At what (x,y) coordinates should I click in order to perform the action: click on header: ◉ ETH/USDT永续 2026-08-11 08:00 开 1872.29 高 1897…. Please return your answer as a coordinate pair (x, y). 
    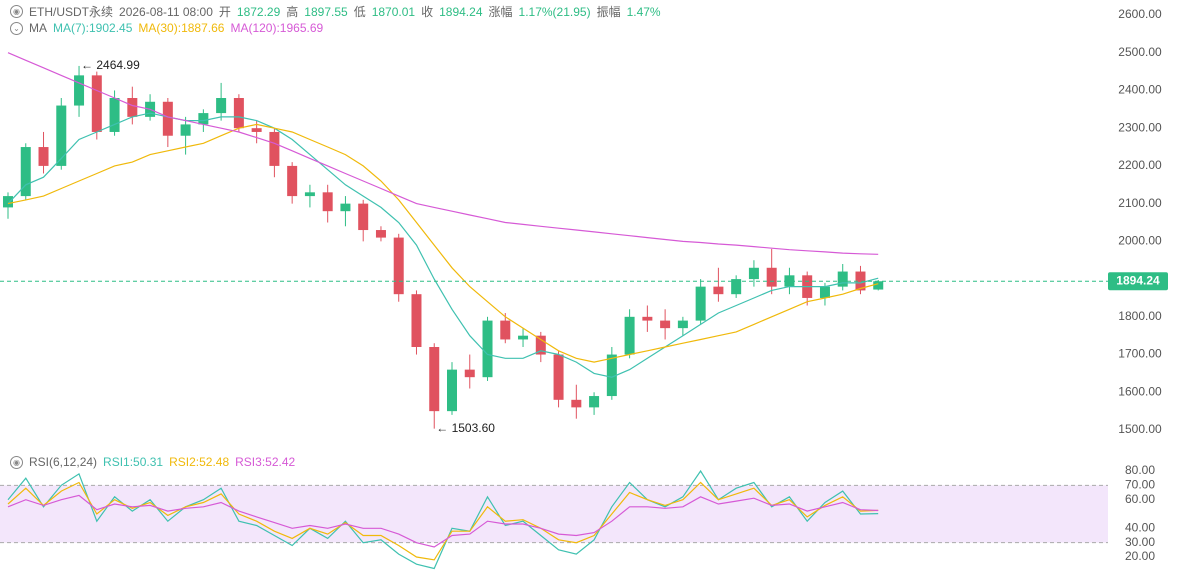
    Looking at the image, I should click on (335, 11).